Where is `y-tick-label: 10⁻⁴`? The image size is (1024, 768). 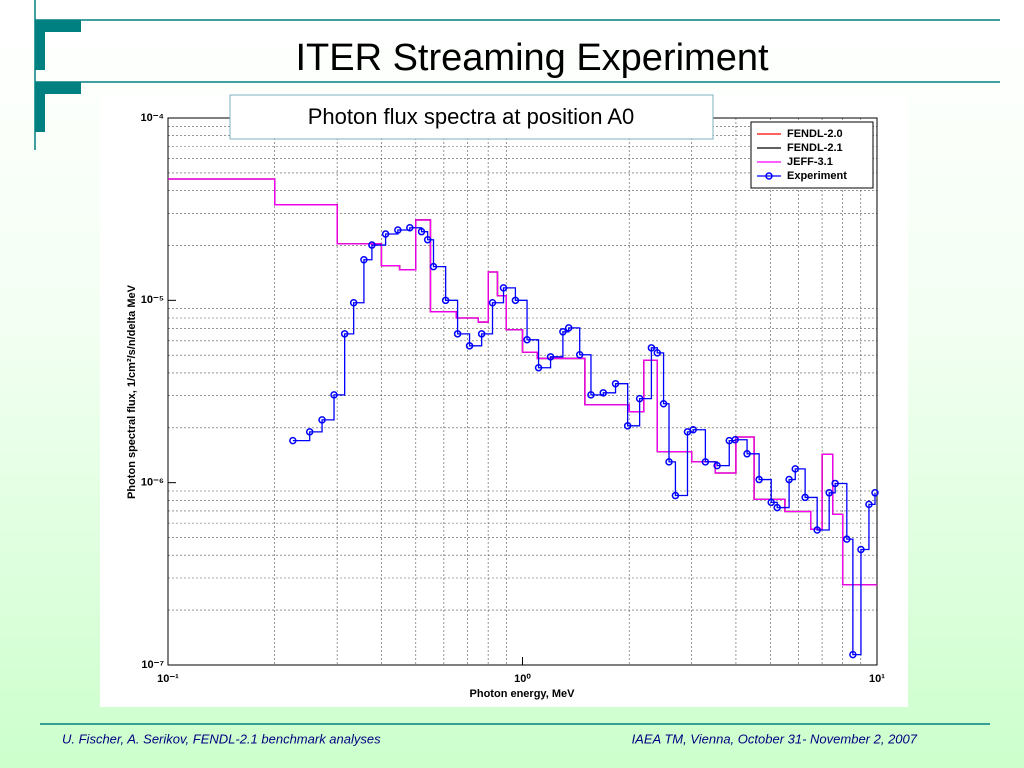
y-tick-label: 10⁻⁴ is located at coordinates (152, 118).